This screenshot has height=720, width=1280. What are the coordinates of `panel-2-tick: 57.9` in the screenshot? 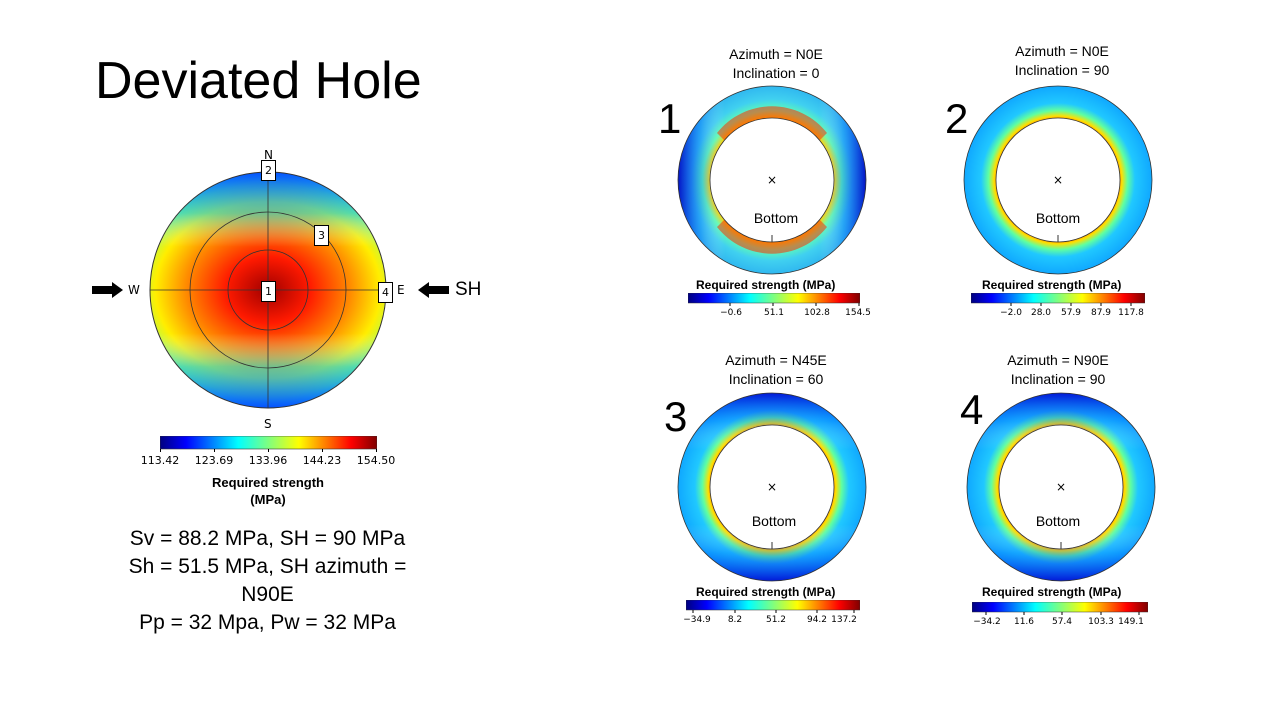 It's located at (1071, 313).